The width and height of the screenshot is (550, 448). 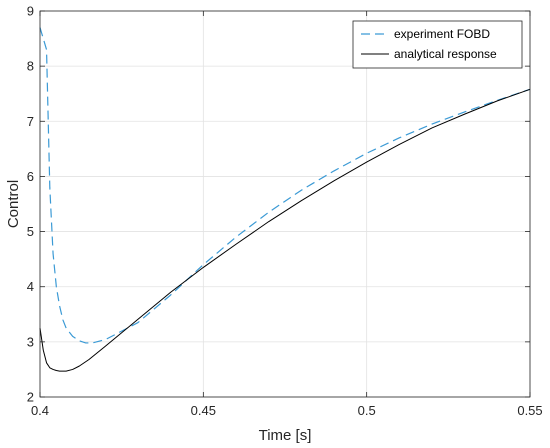 What do you see at coordinates (367, 410) in the screenshot?
I see `x-tick-label: 0.5` at bounding box center [367, 410].